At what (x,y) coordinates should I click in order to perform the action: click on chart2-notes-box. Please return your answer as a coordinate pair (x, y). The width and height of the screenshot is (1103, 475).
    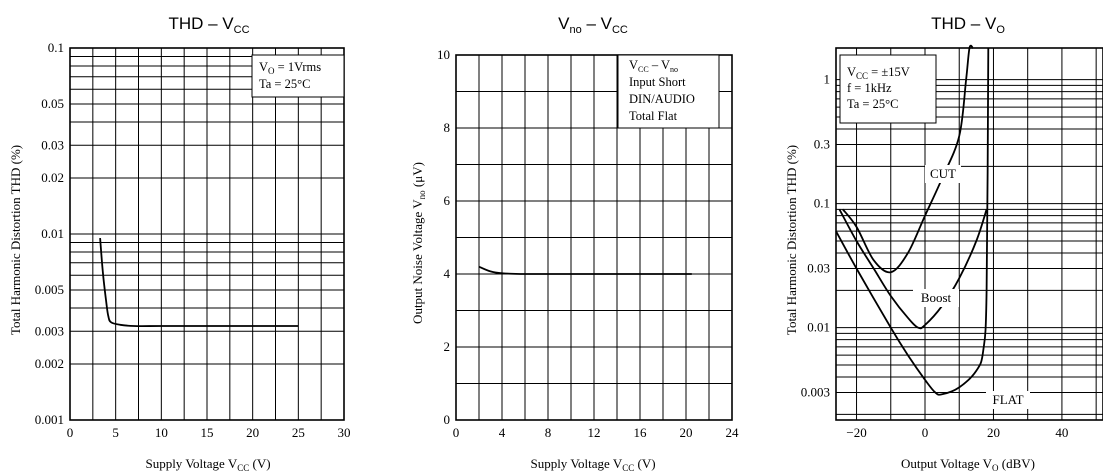
    Looking at the image, I should click on (668, 91).